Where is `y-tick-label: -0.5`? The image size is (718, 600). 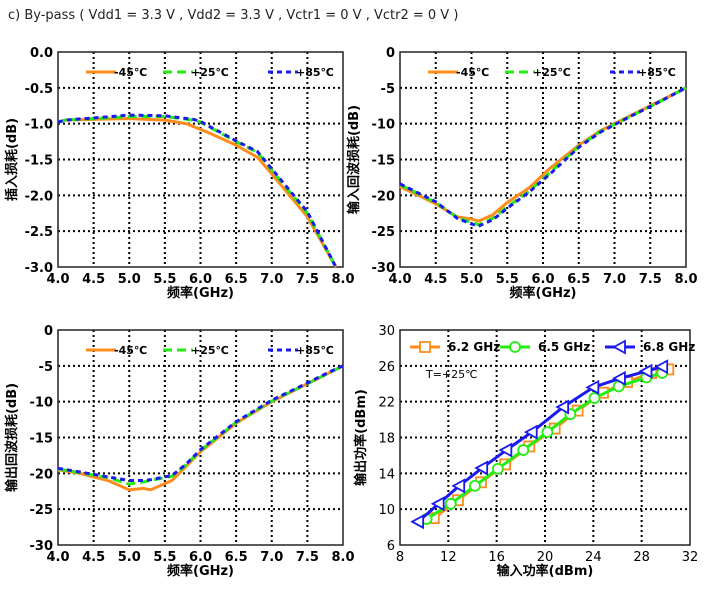 y-tick-label: -0.5 is located at coordinates (39, 89).